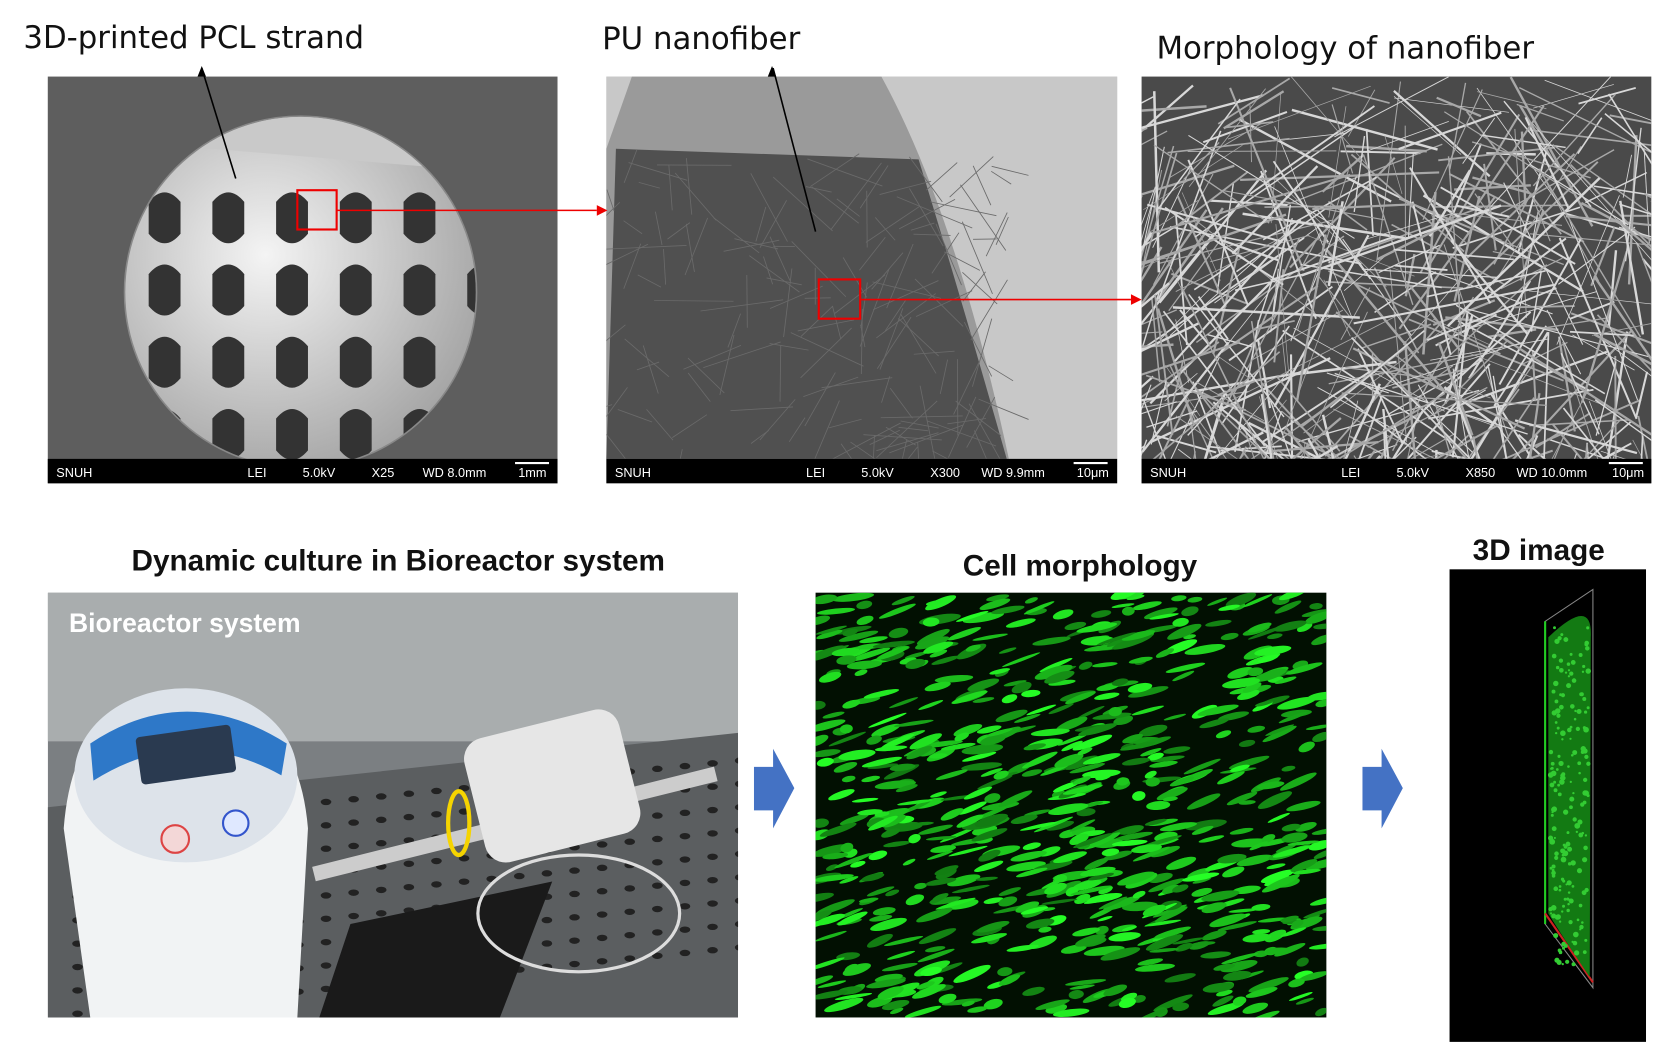 The image size is (1663, 1042). Describe the element at coordinates (1551, 472) in the screenshot. I see `sem-info: WD 10.0mm` at that location.